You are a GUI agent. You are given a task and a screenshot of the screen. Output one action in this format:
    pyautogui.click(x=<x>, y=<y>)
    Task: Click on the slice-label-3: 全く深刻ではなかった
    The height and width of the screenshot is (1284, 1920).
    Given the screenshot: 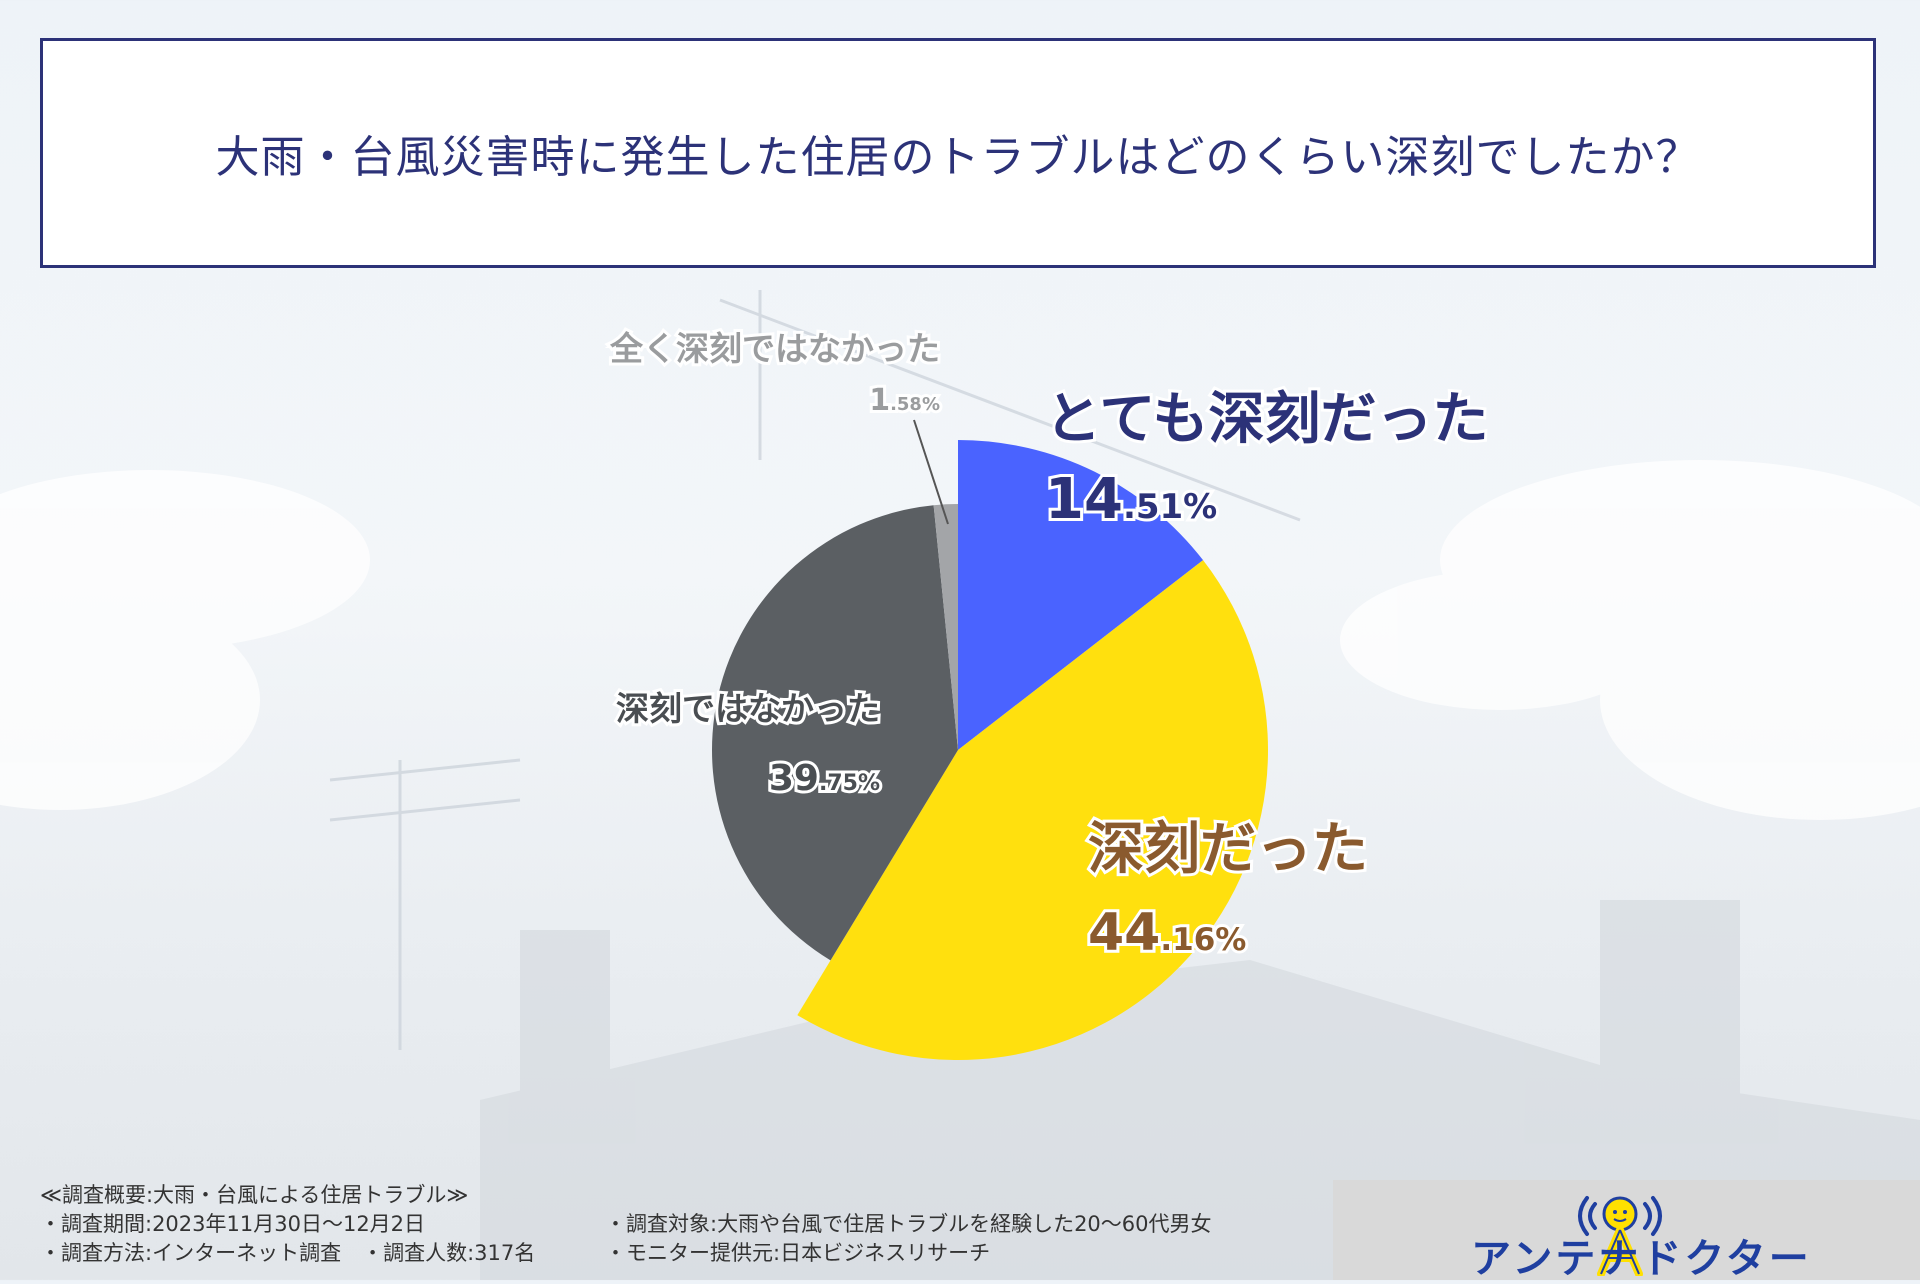 What is the action you would take?
    pyautogui.click(x=774, y=348)
    